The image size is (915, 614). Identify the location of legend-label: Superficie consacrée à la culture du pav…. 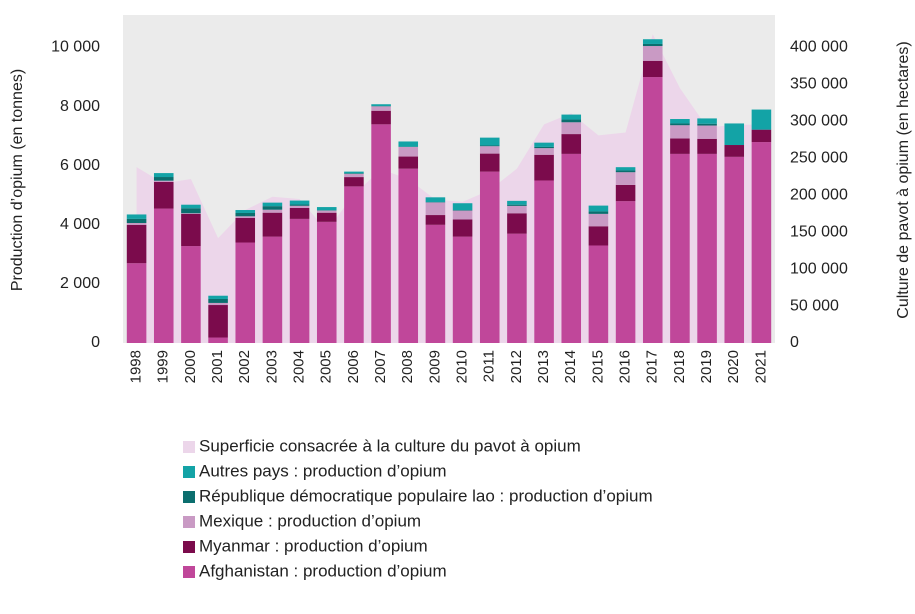
(390, 445).